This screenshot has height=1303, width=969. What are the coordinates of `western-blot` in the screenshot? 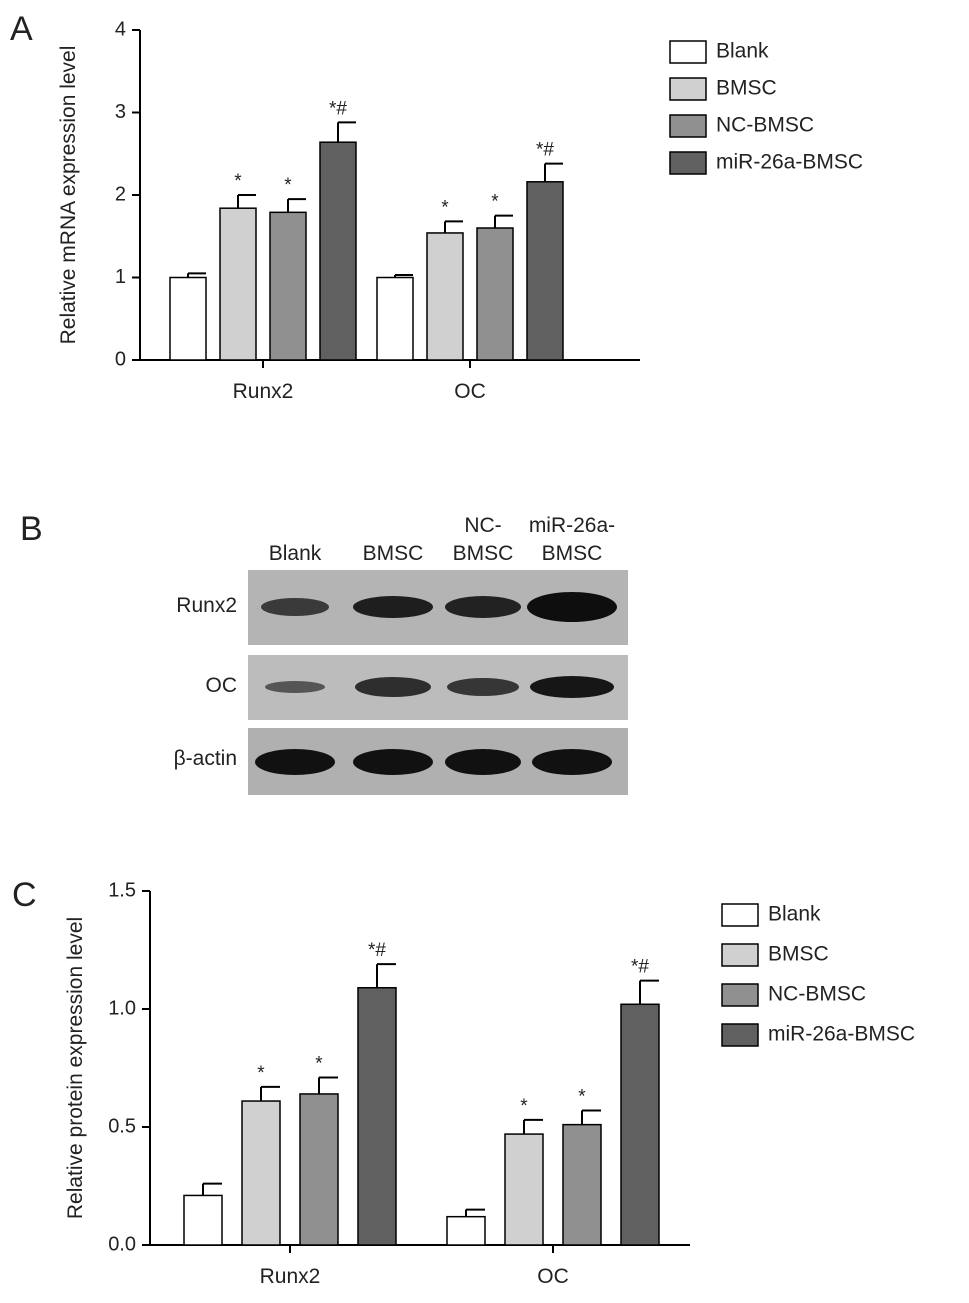 It's located at (438, 682).